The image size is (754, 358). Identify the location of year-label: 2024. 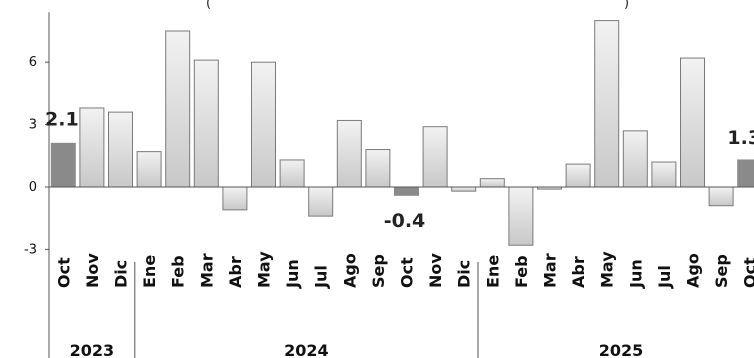
(306, 349).